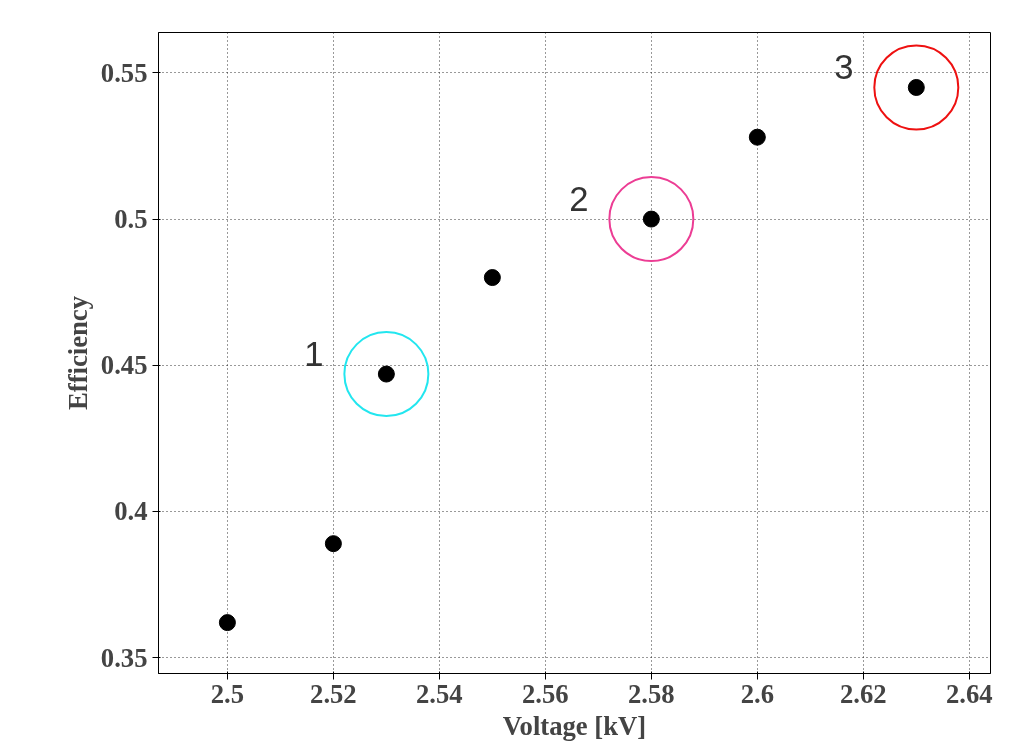 This screenshot has height=751, width=1009. What do you see at coordinates (333, 693) in the screenshot?
I see `x-tick-label: 2.52` at bounding box center [333, 693].